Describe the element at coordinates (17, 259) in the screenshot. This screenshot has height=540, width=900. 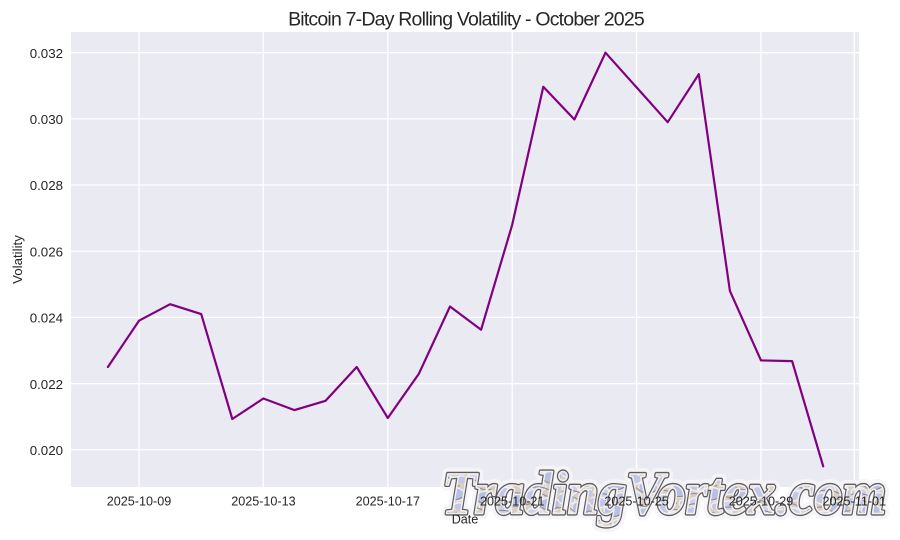
I see `svg-text: Volatility` at that location.